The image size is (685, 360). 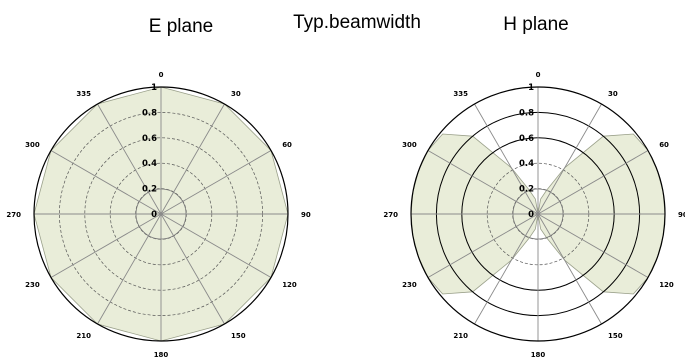 I want to click on e-plane-angle-label: 335, so click(x=83, y=94).